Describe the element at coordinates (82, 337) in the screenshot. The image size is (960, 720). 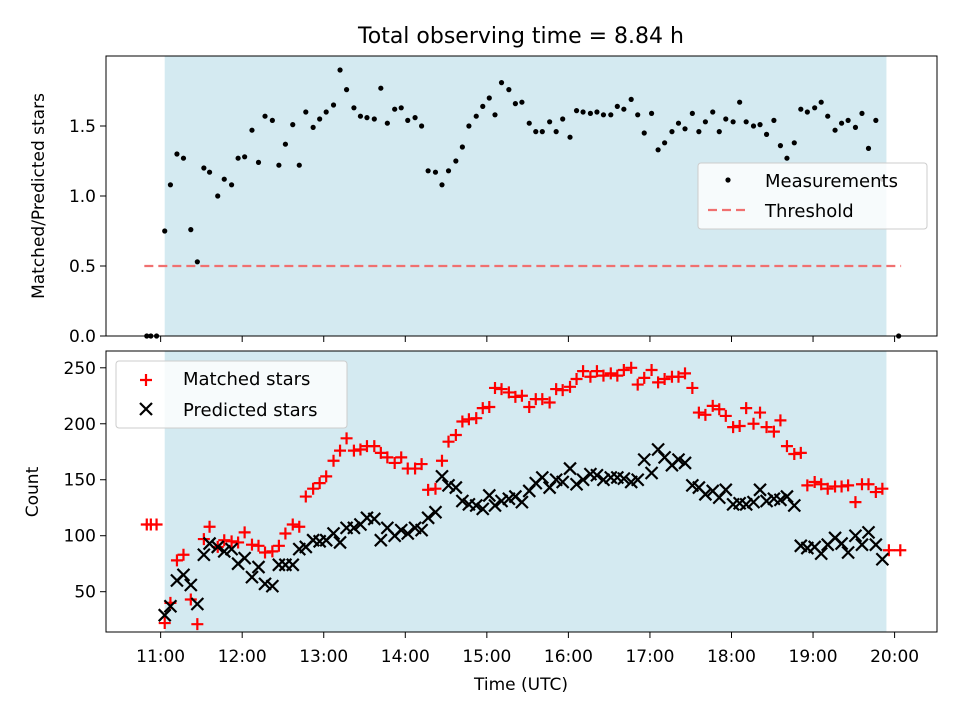
I see `y-tick-label: 0.0` at that location.